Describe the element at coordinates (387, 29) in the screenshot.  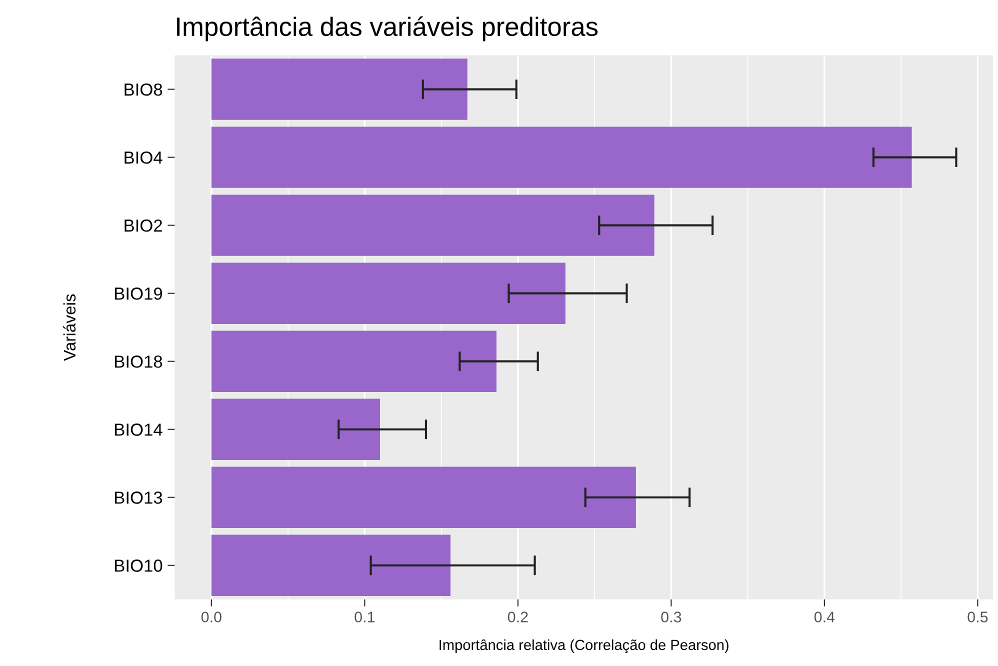
I see `chart-title: Importância das variáveis preditoras` at that location.